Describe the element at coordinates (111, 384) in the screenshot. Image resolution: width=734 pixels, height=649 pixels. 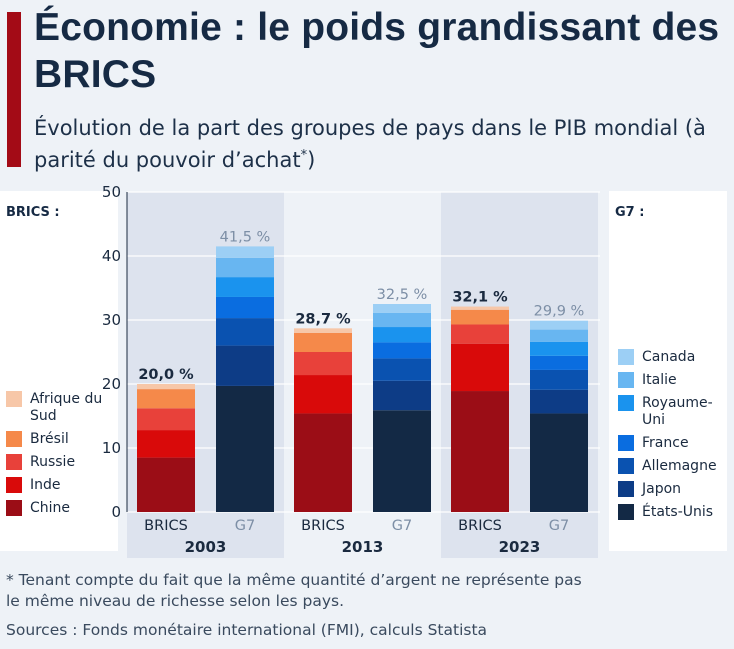
I see `y-tick-label: 20` at that location.